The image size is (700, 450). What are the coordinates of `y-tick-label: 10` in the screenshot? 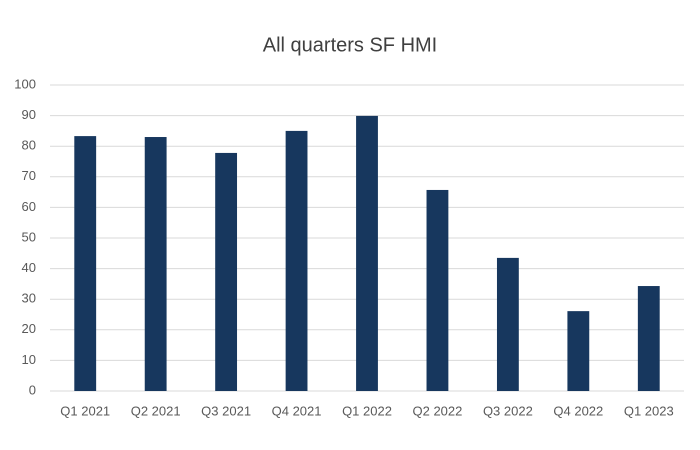 It's located at (29, 359).